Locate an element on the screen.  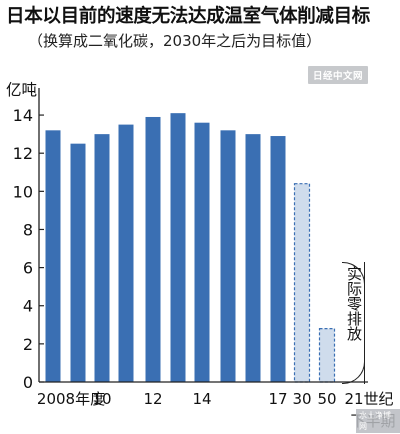
target-bar-2050 is located at coordinates (327, 355).